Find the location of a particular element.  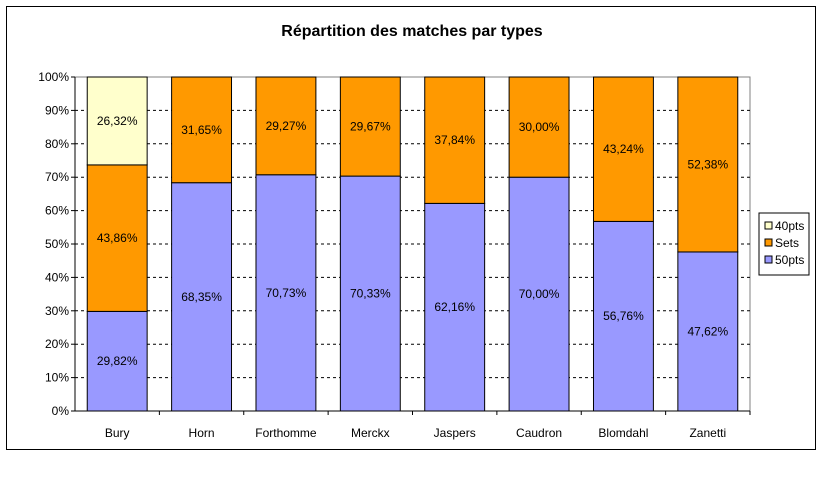

y-tick-label: 100% is located at coordinates (53, 77).